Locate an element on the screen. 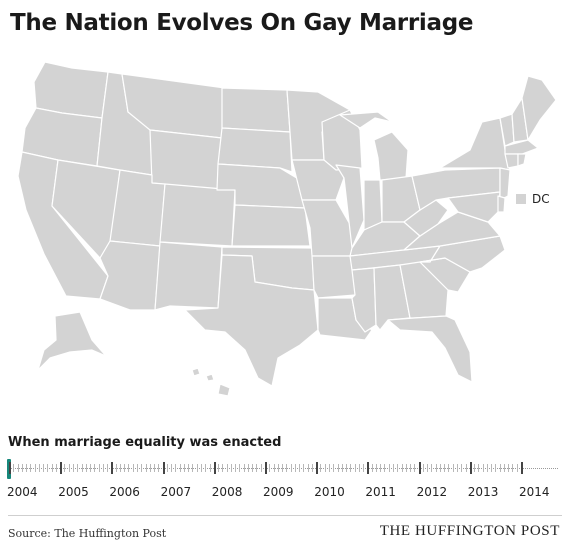 This screenshot has height=553, width=570. state-illinois is located at coordinates (350, 206).